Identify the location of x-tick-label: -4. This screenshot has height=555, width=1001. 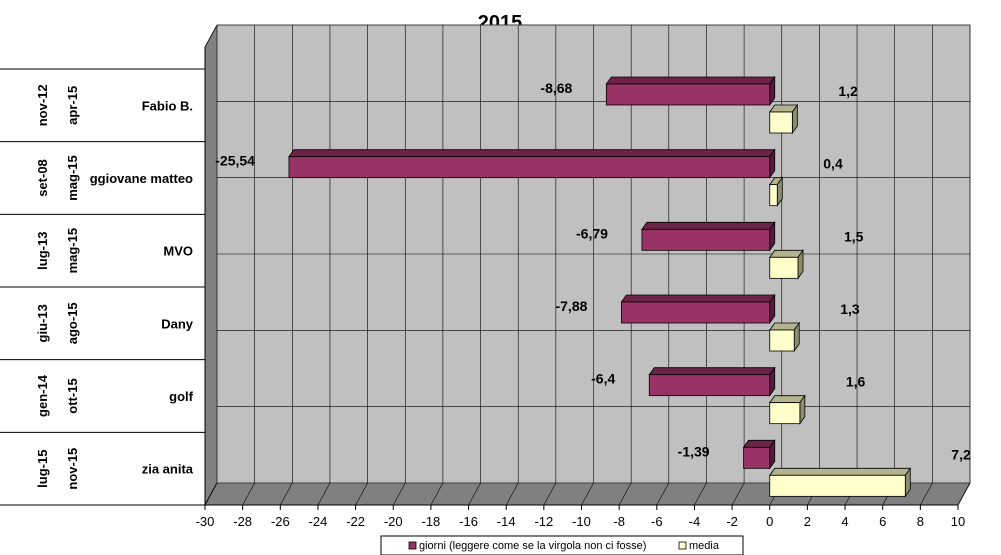
(695, 521).